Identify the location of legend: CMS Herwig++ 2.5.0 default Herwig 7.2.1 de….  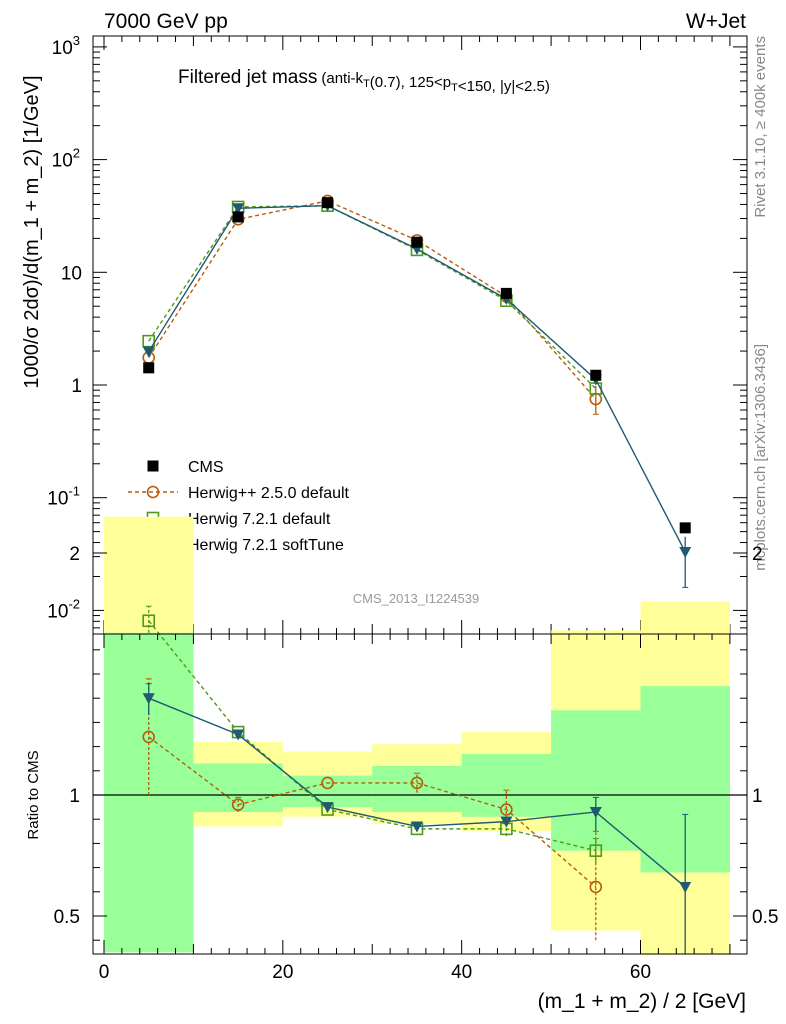
(239, 506).